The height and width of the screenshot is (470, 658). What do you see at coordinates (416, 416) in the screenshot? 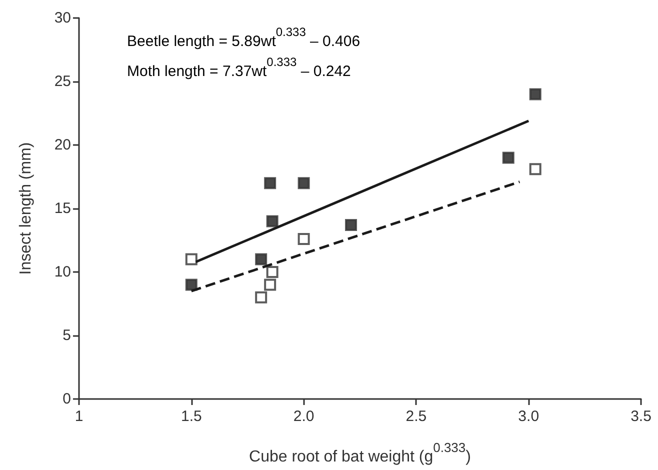
I see `x-tick-label: 2.5` at bounding box center [416, 416].